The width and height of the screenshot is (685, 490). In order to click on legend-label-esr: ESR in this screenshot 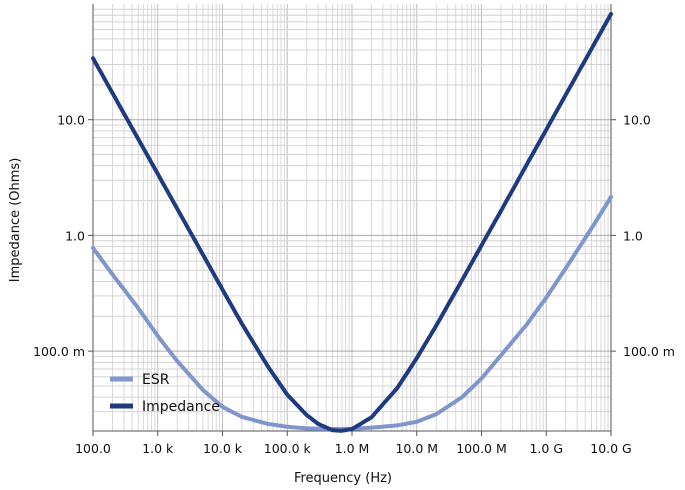, I will do `click(156, 380)`.